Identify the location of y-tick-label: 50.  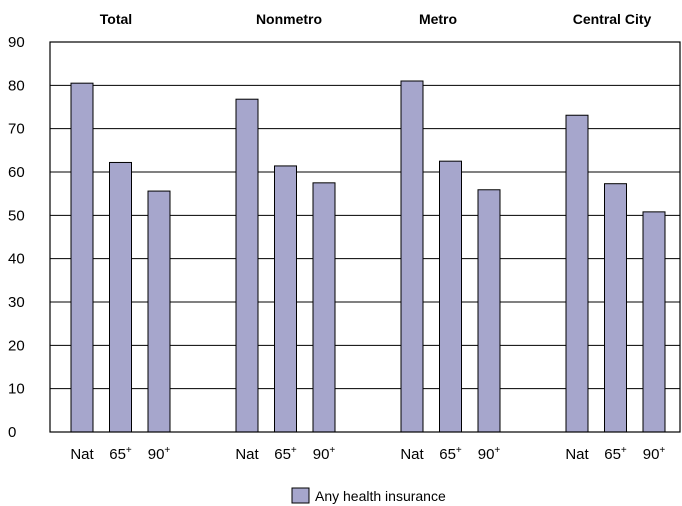
(16, 215).